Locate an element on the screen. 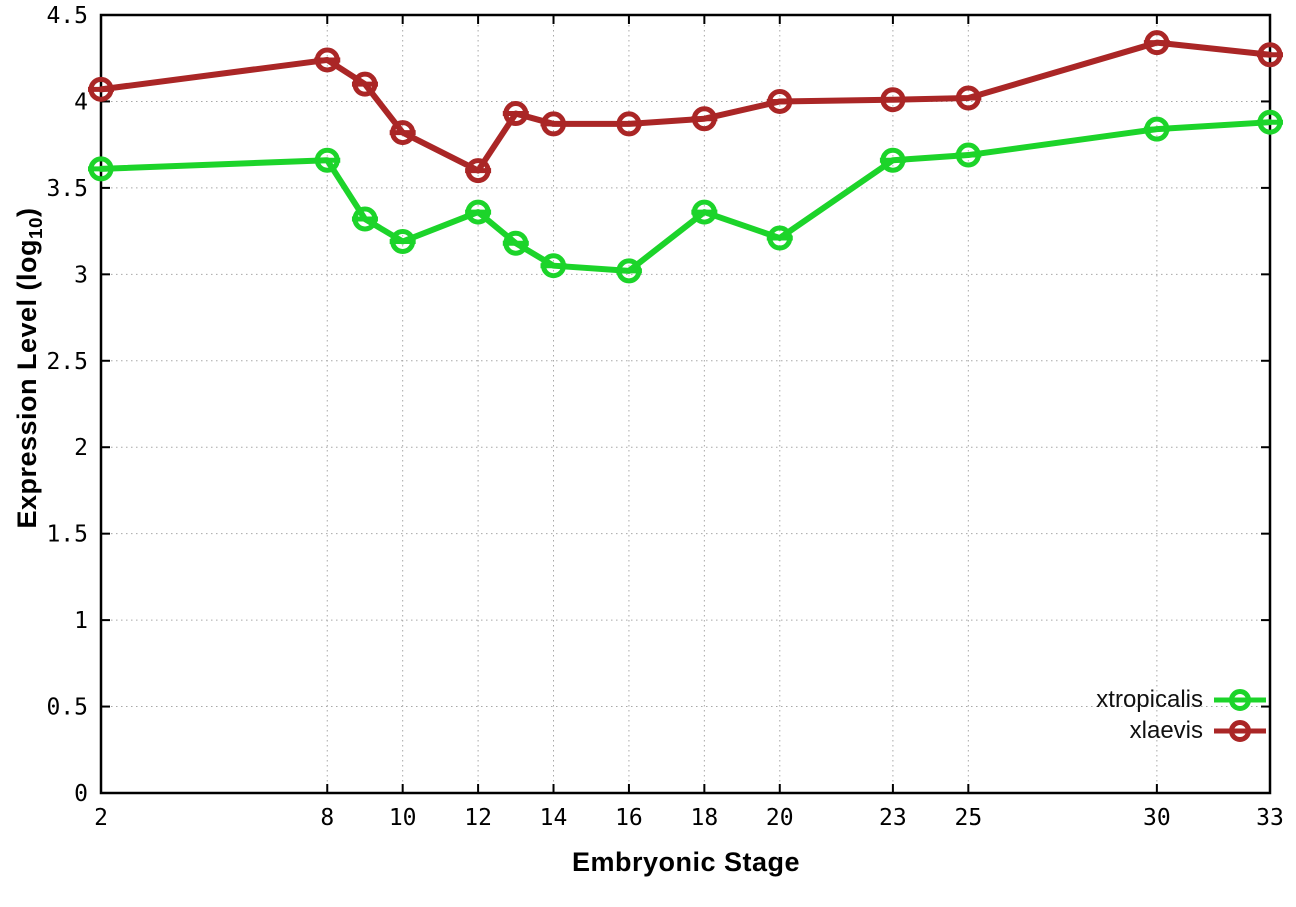 The image size is (1296, 907). x-tick-label: 10 is located at coordinates (403, 818).